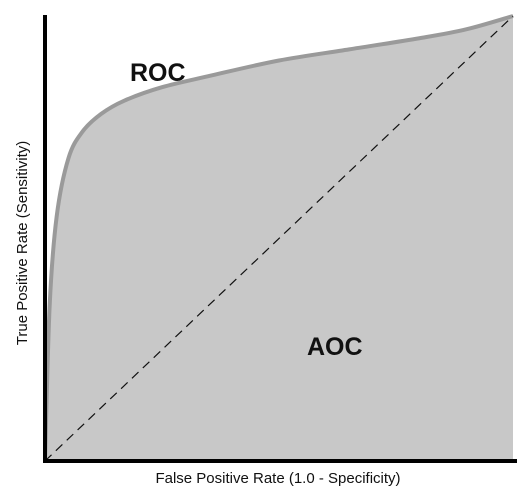  Describe the element at coordinates (22, 243) in the screenshot. I see `y-axis-label: True Positive Rate (Sensitivity)` at that location.